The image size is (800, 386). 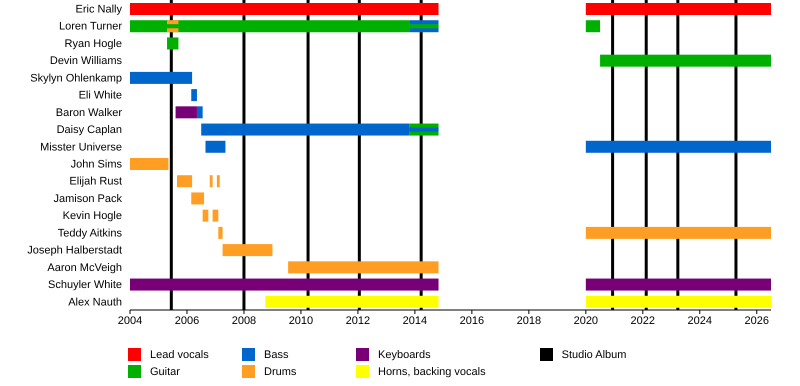 I want to click on y-tick-label: Schuyler White, so click(x=85, y=285).